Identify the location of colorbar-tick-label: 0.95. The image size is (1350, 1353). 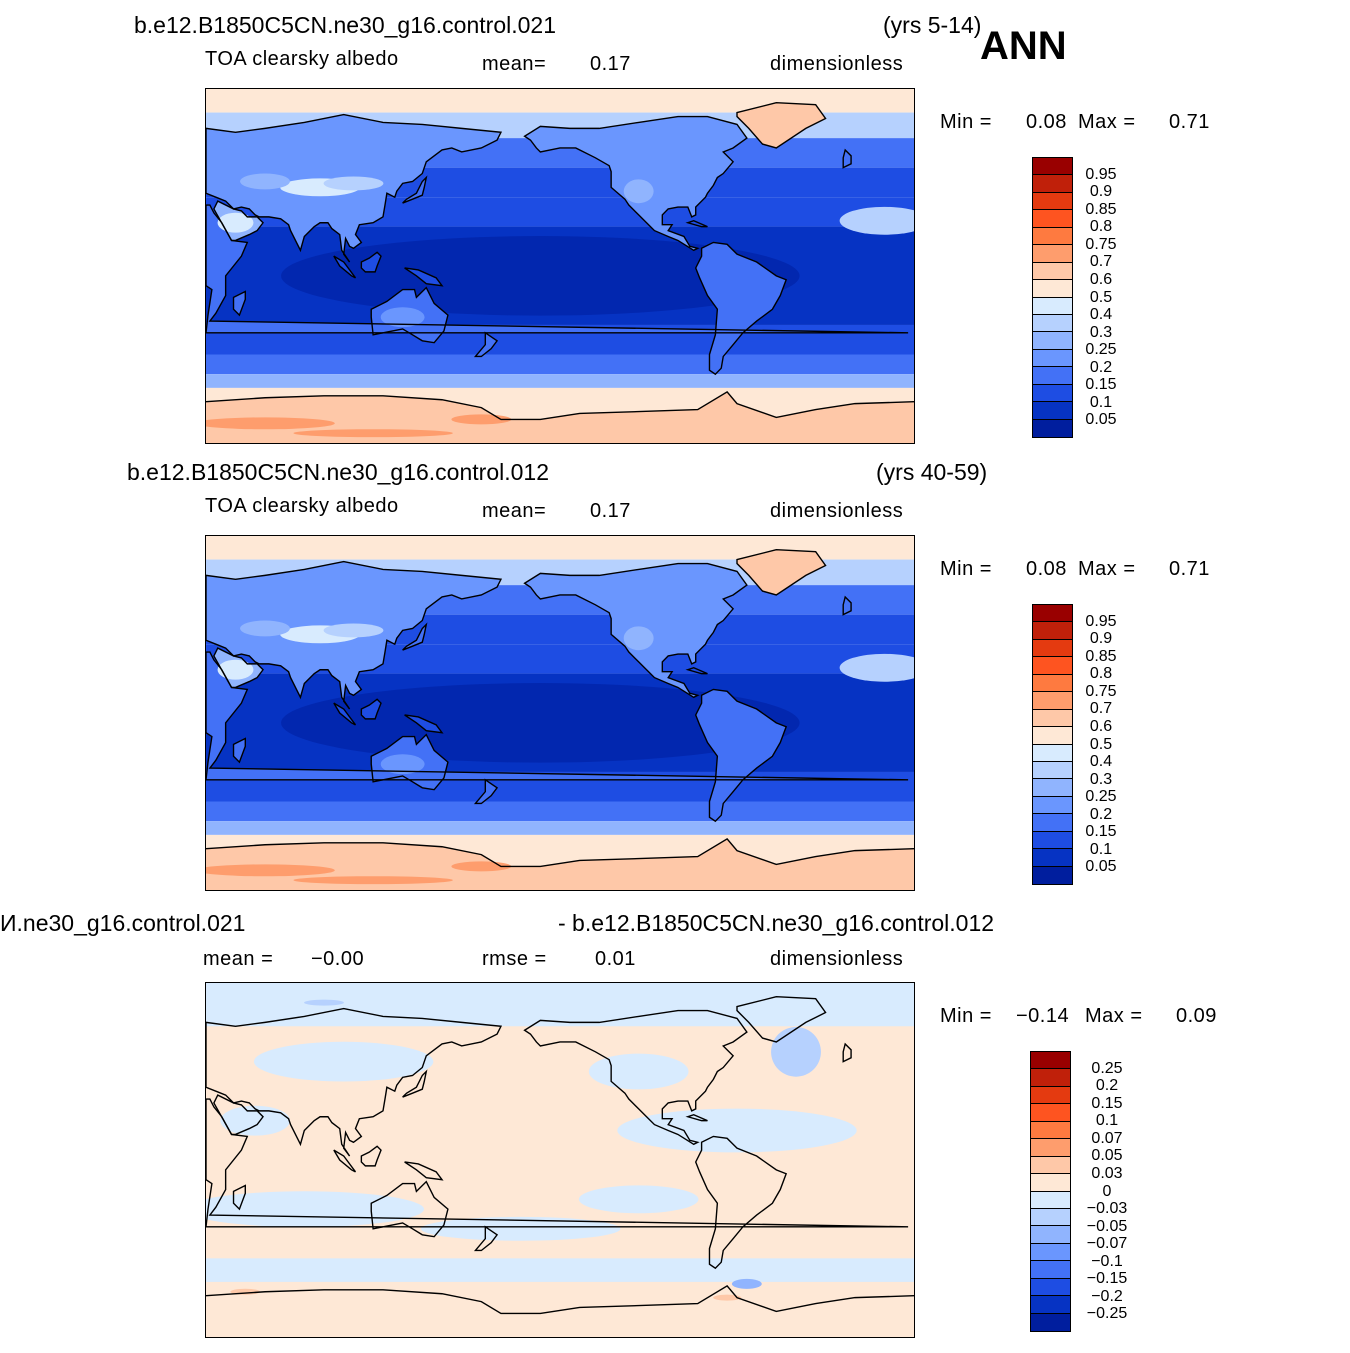
(1101, 621).